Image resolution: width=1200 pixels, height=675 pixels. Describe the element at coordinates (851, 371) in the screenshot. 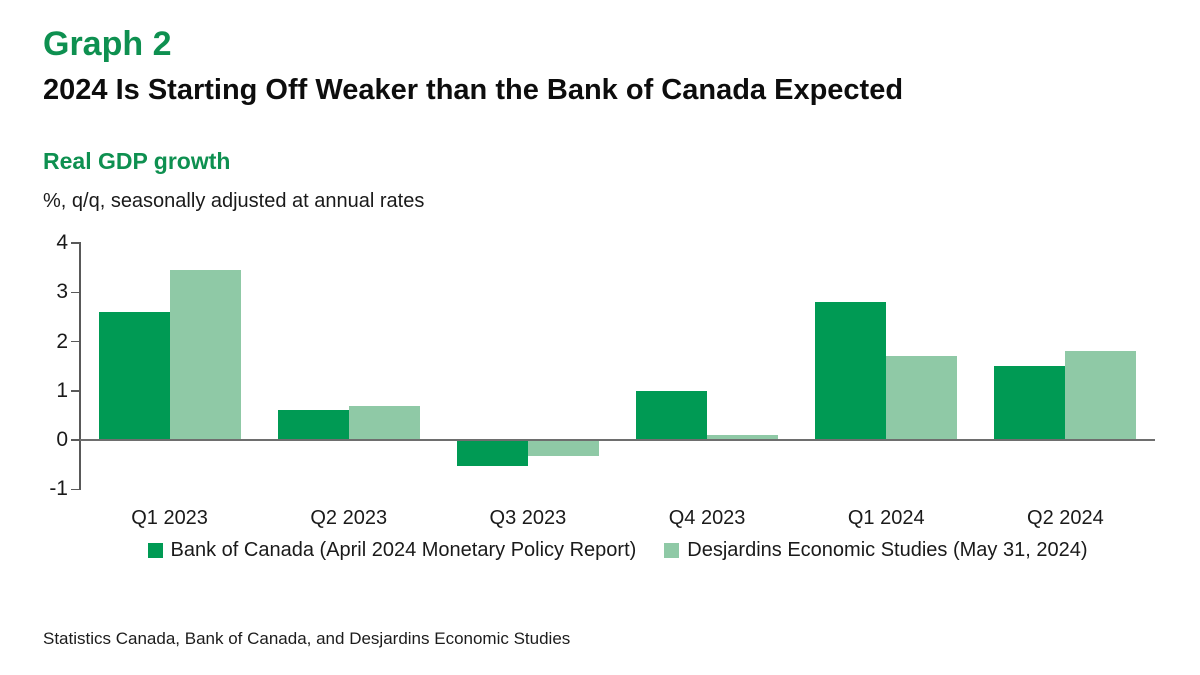

I see `bar-bank-of-canada-q1-2024` at that location.